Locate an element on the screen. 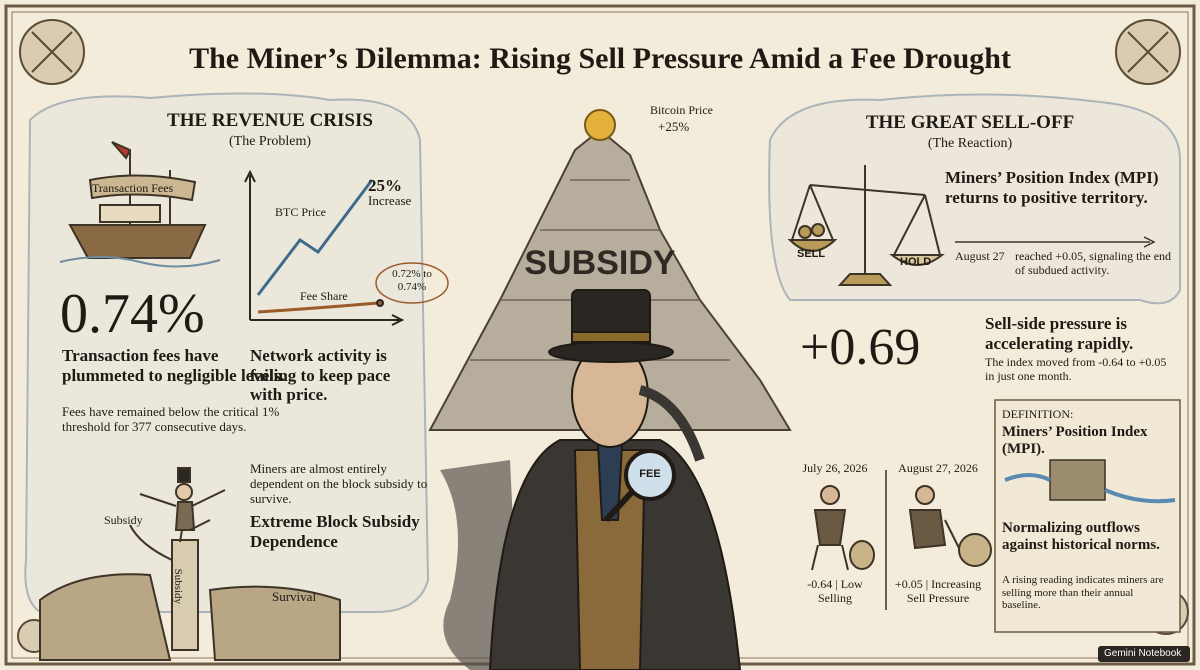 Image resolution: width=1200 pixels, height=670 pixels. sketch-label: 25% is located at coordinates (385, 185).